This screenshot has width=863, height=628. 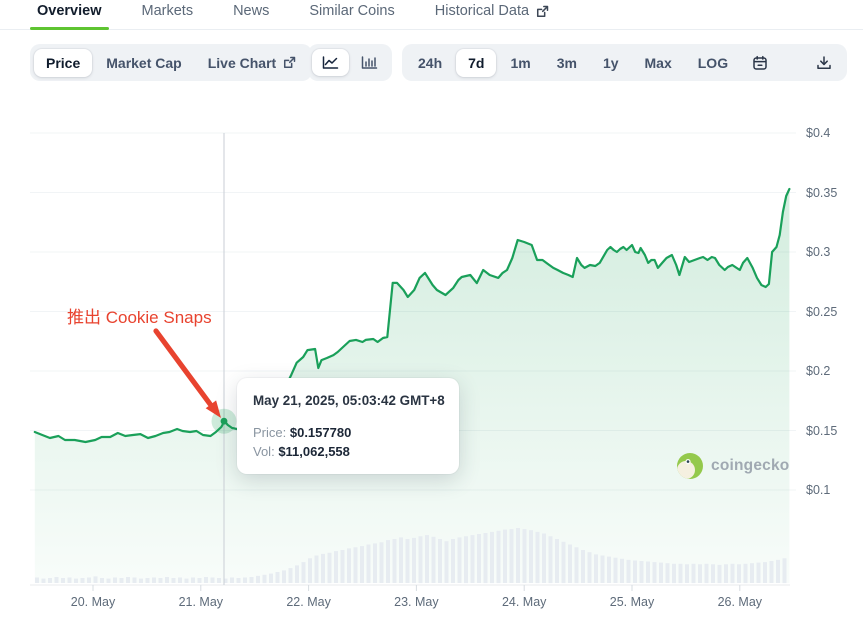 I want to click on tab-markets: Markets, so click(x=168, y=14).